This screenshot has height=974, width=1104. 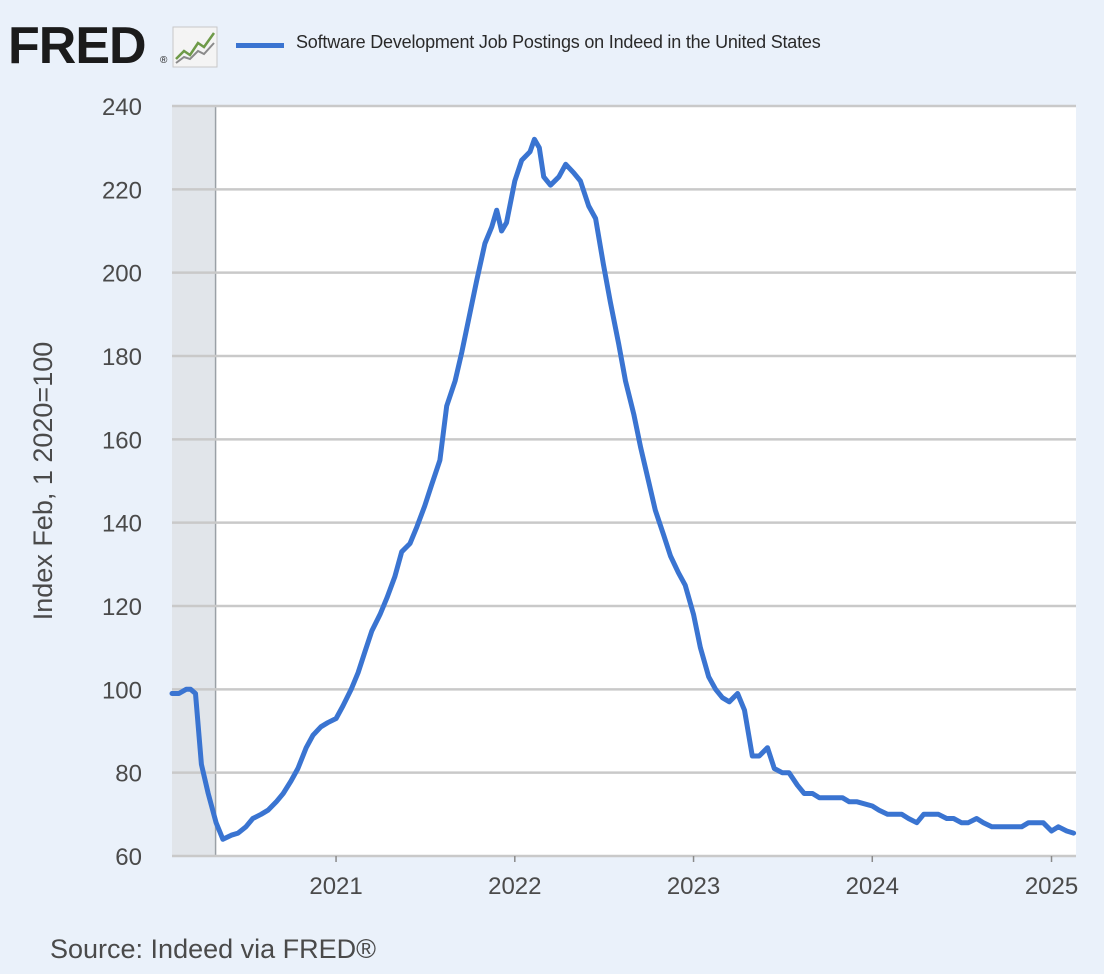 I want to click on y-tick-80: 80, so click(x=128, y=774).